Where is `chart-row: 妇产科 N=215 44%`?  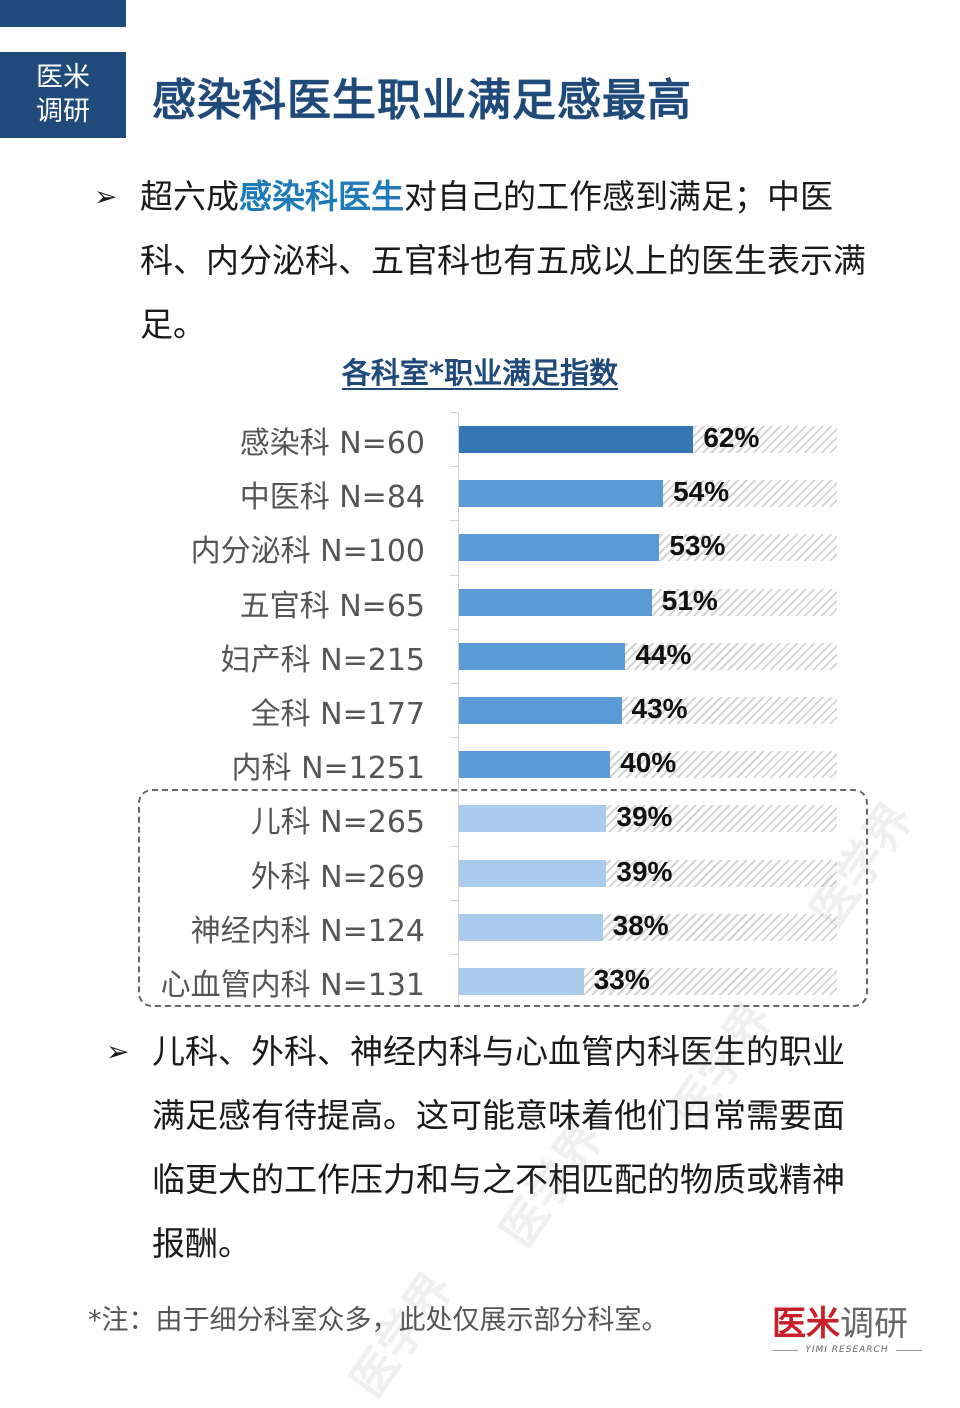 chart-row: 妇产科 N=215 44% is located at coordinates (480, 655).